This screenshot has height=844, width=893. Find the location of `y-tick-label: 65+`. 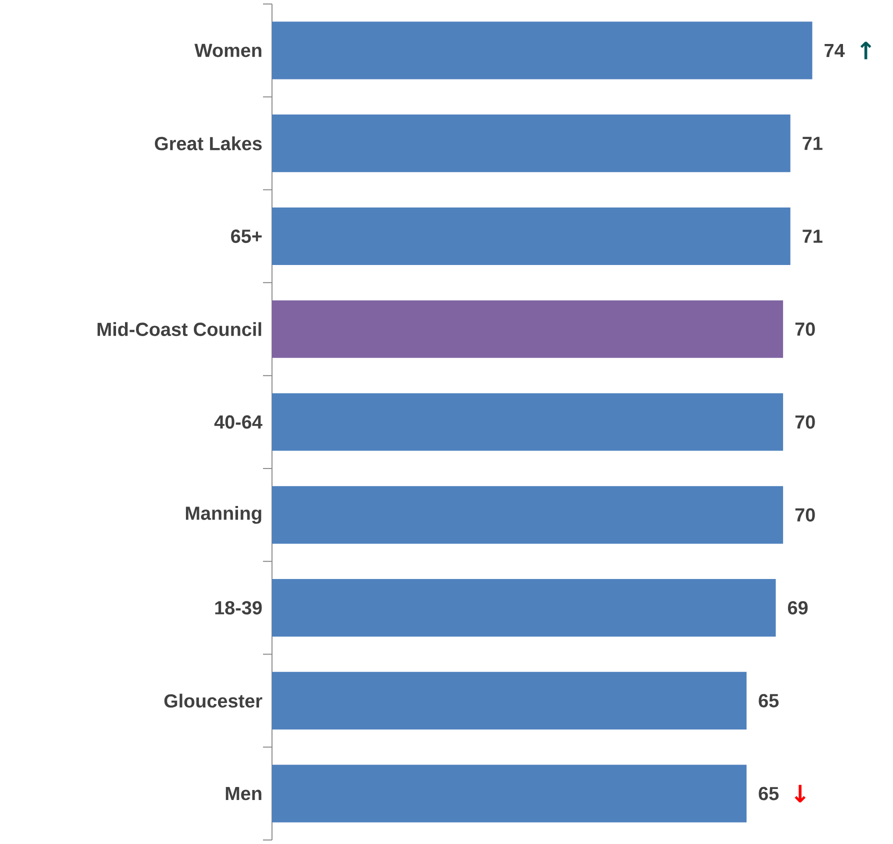

y-tick-label: 65+ is located at coordinates (246, 236).